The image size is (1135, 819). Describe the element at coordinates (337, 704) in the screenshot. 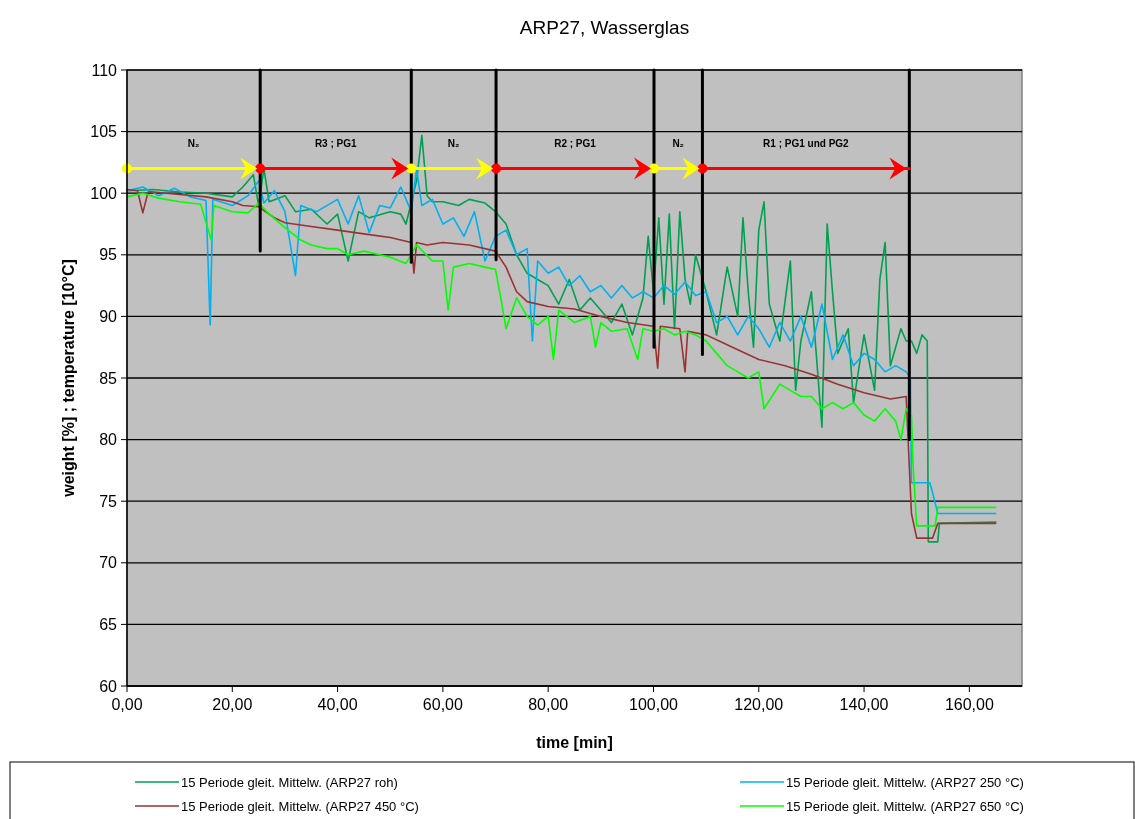

I see `x-tick-label: 40,00` at that location.